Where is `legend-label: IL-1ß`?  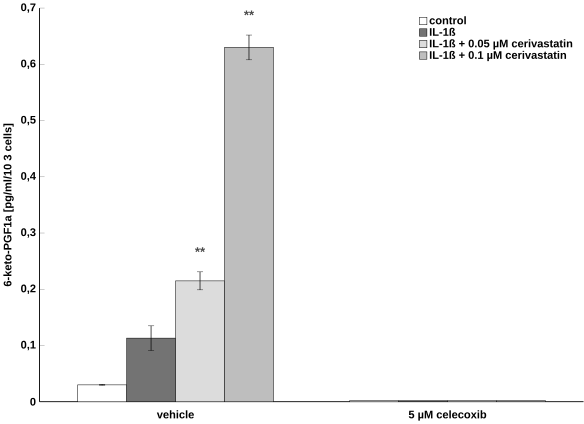
legend-label: IL-1ß is located at coordinates (443, 32).